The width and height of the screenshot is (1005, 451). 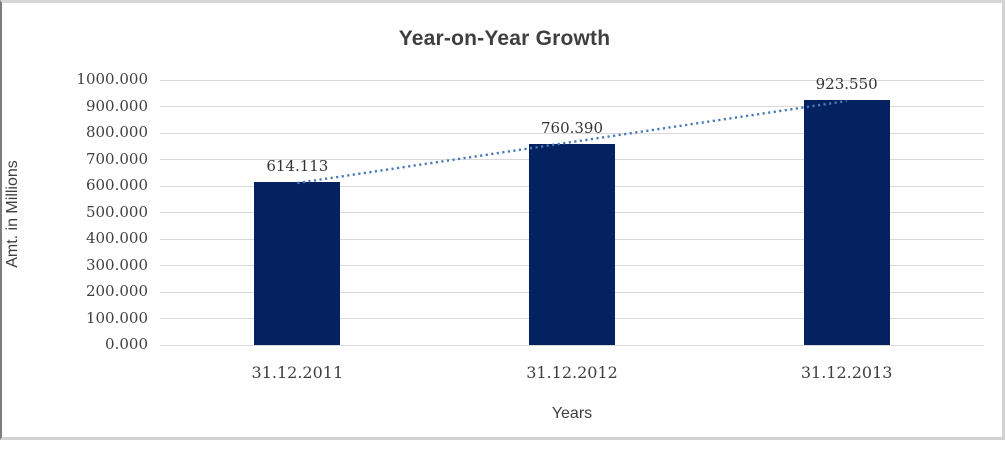 I want to click on y-tick-label: 1000.000, so click(x=112, y=79).